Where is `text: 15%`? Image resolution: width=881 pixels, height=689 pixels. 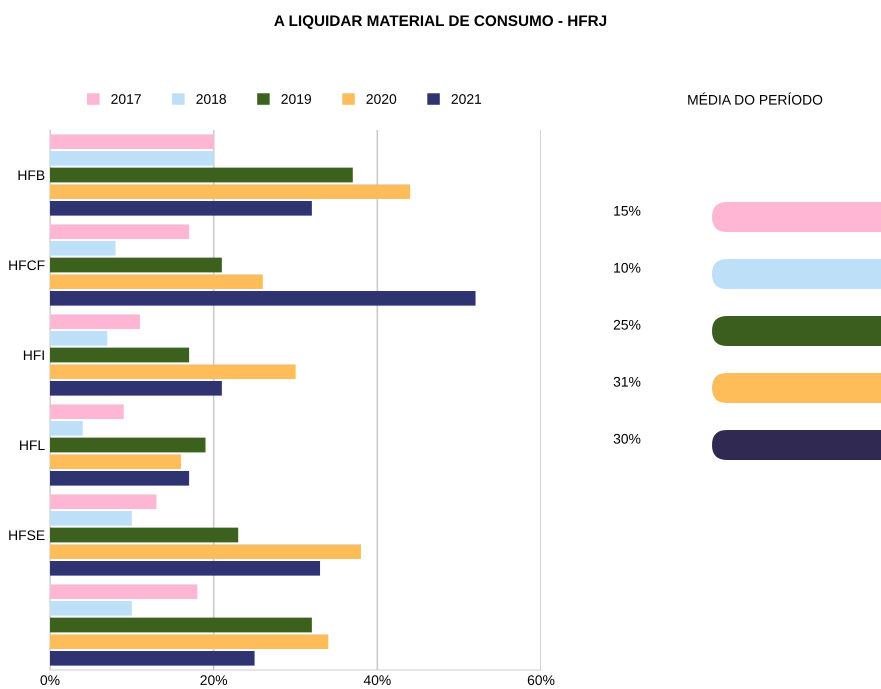 text: 15% is located at coordinates (627, 211).